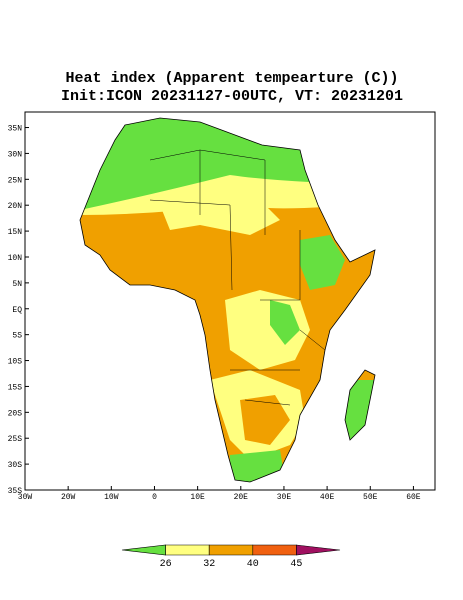 The height and width of the screenshot is (600, 463). What do you see at coordinates (253, 564) in the screenshot?
I see `colorbar-label: 40` at bounding box center [253, 564].